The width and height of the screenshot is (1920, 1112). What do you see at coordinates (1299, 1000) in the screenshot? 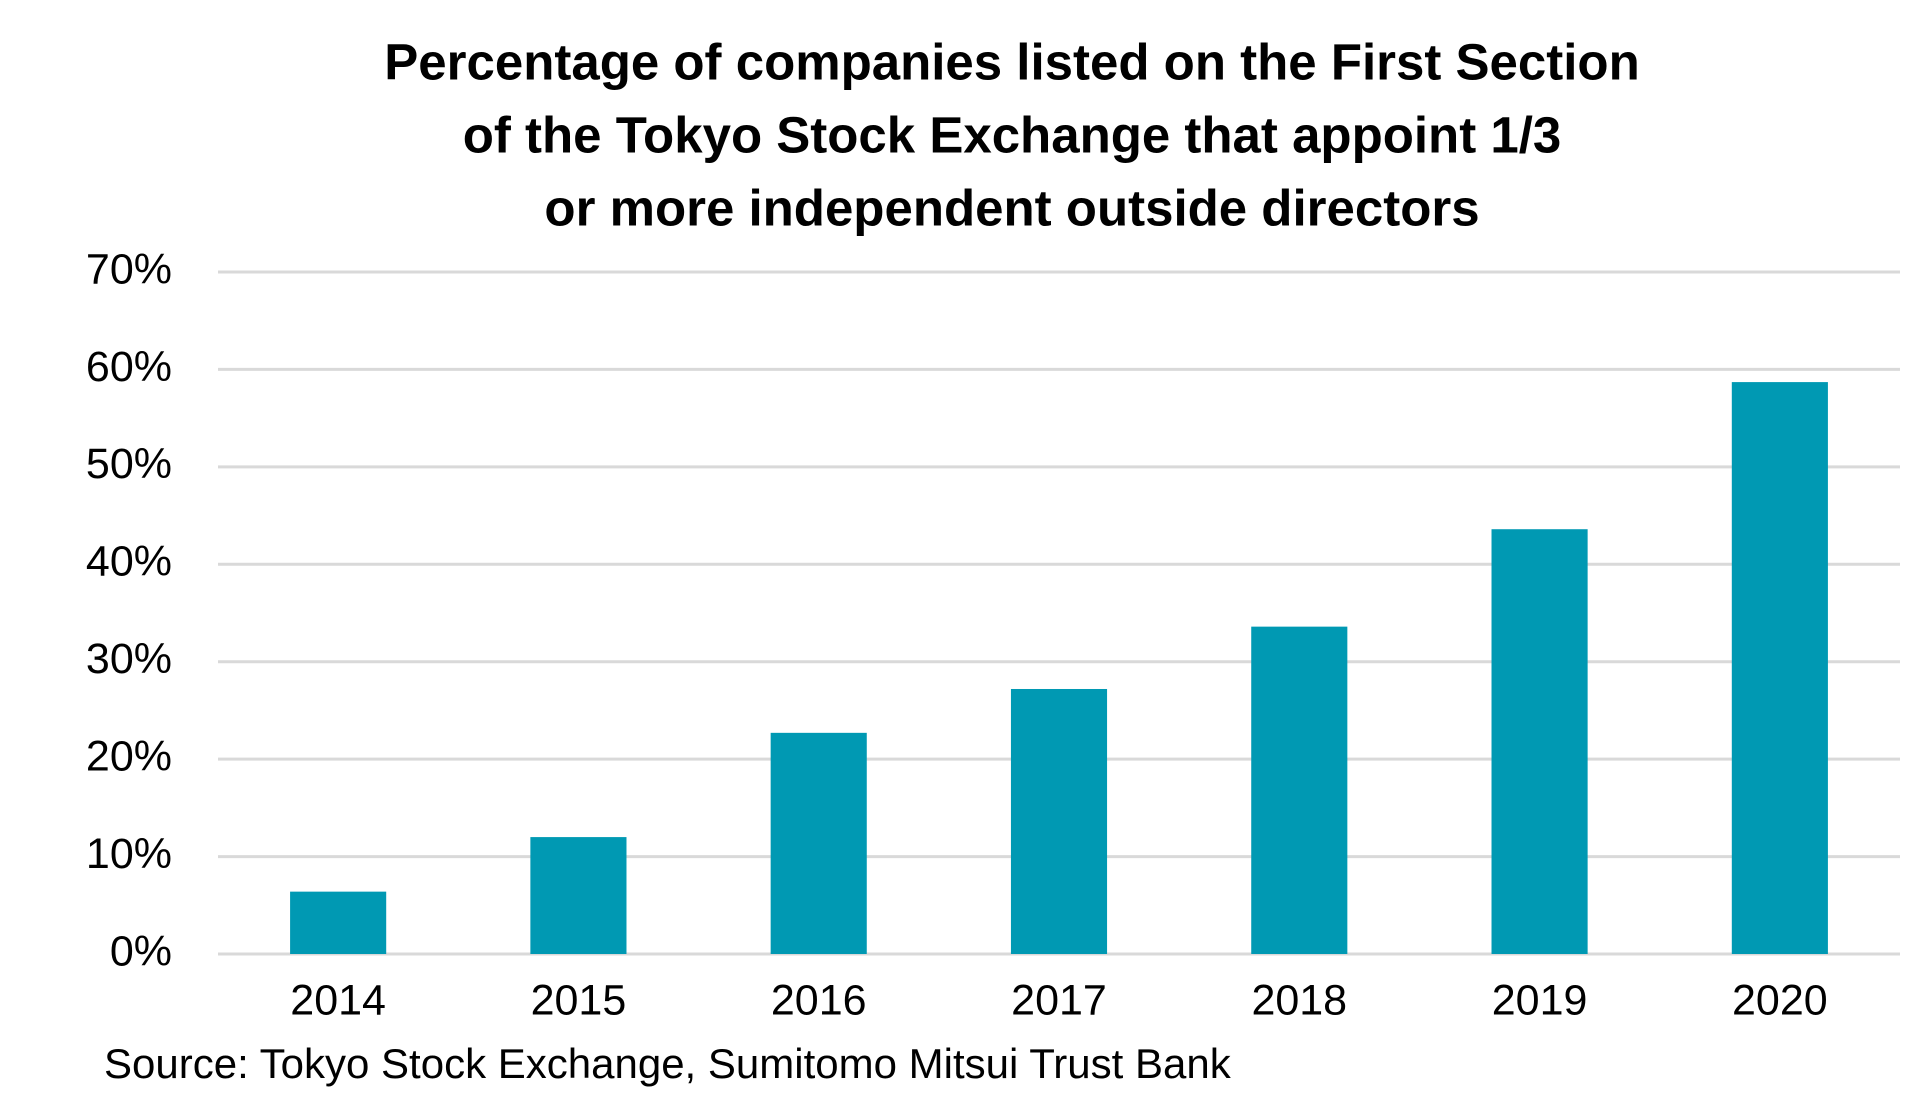
I see `x-tick-label: 2018` at bounding box center [1299, 1000].